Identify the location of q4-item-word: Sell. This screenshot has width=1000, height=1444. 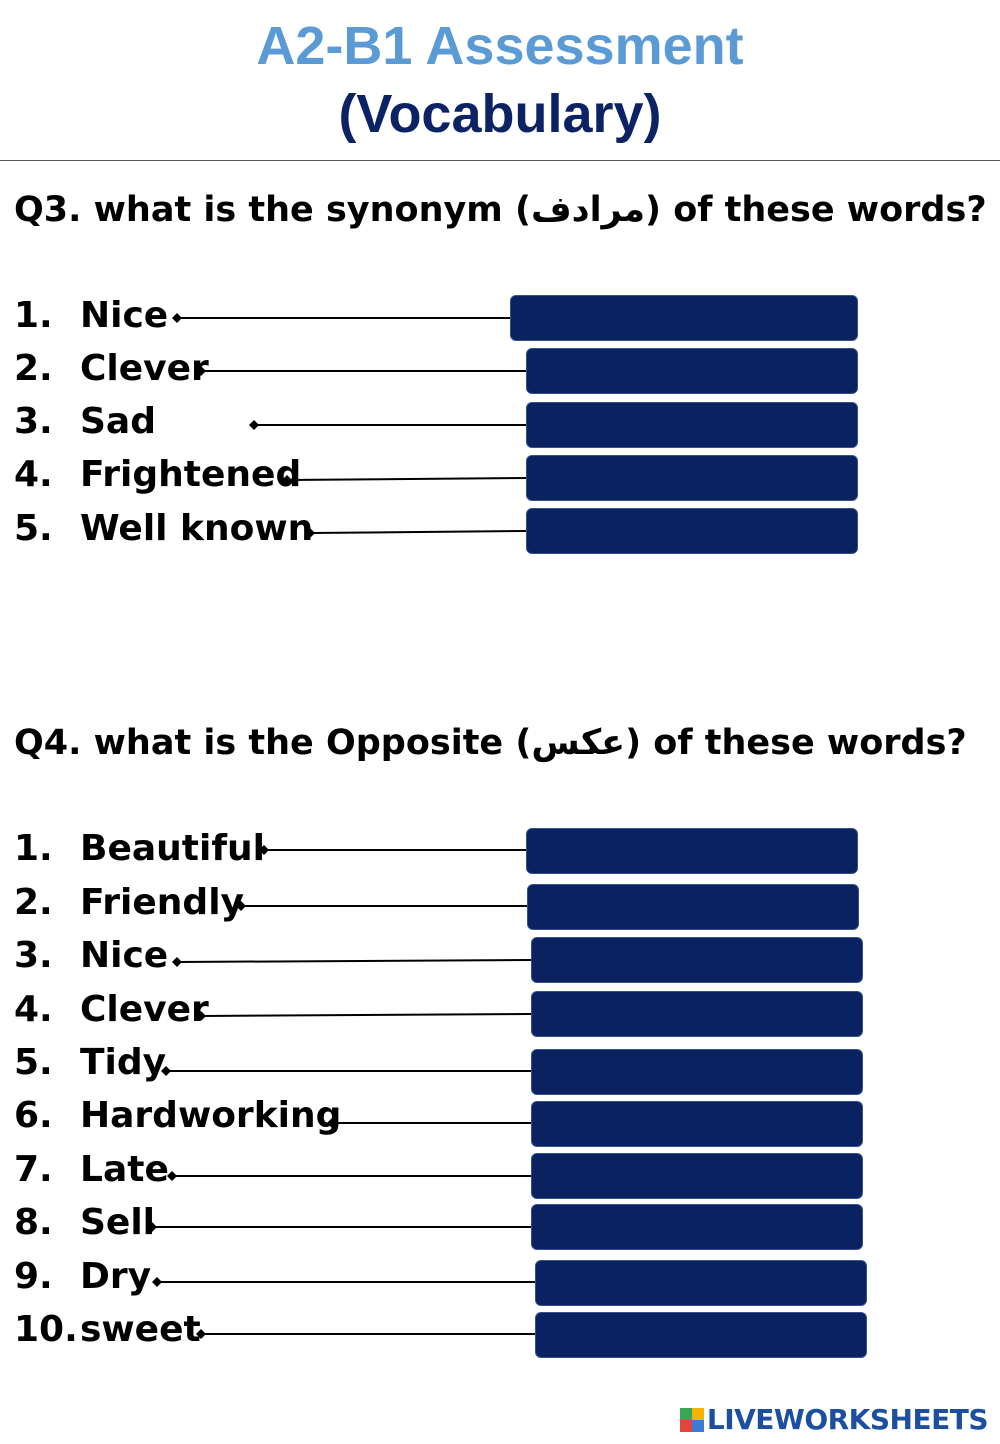
(118, 1222).